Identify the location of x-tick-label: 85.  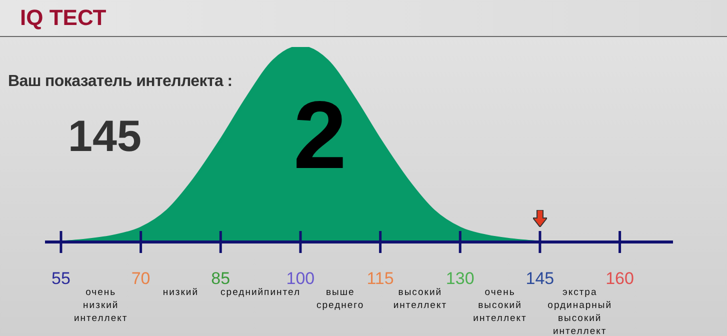
(220, 278).